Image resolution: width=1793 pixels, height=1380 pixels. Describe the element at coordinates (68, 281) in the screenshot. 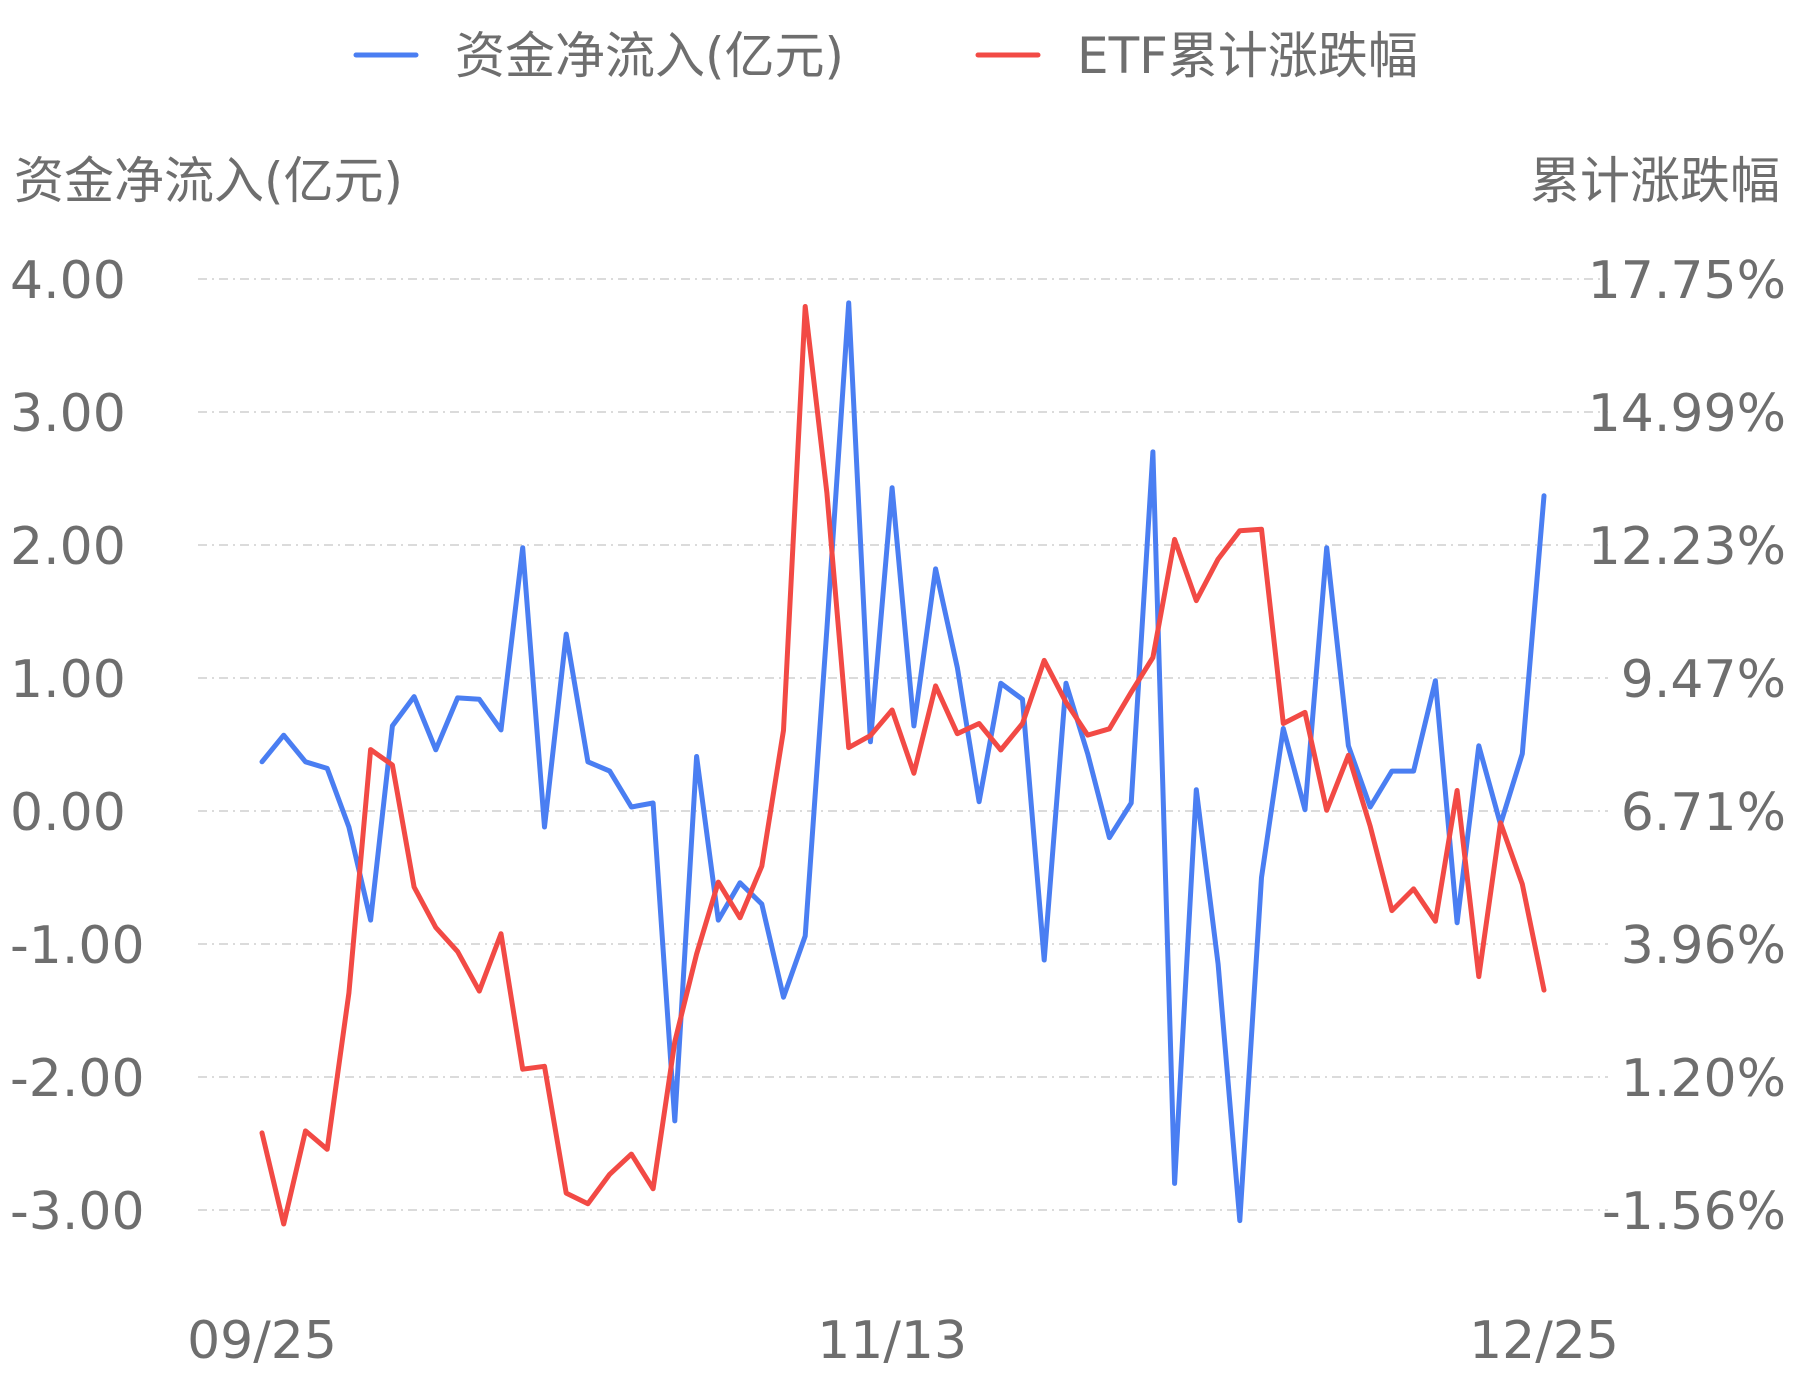

I see `left-tick-label: 4.00` at that location.